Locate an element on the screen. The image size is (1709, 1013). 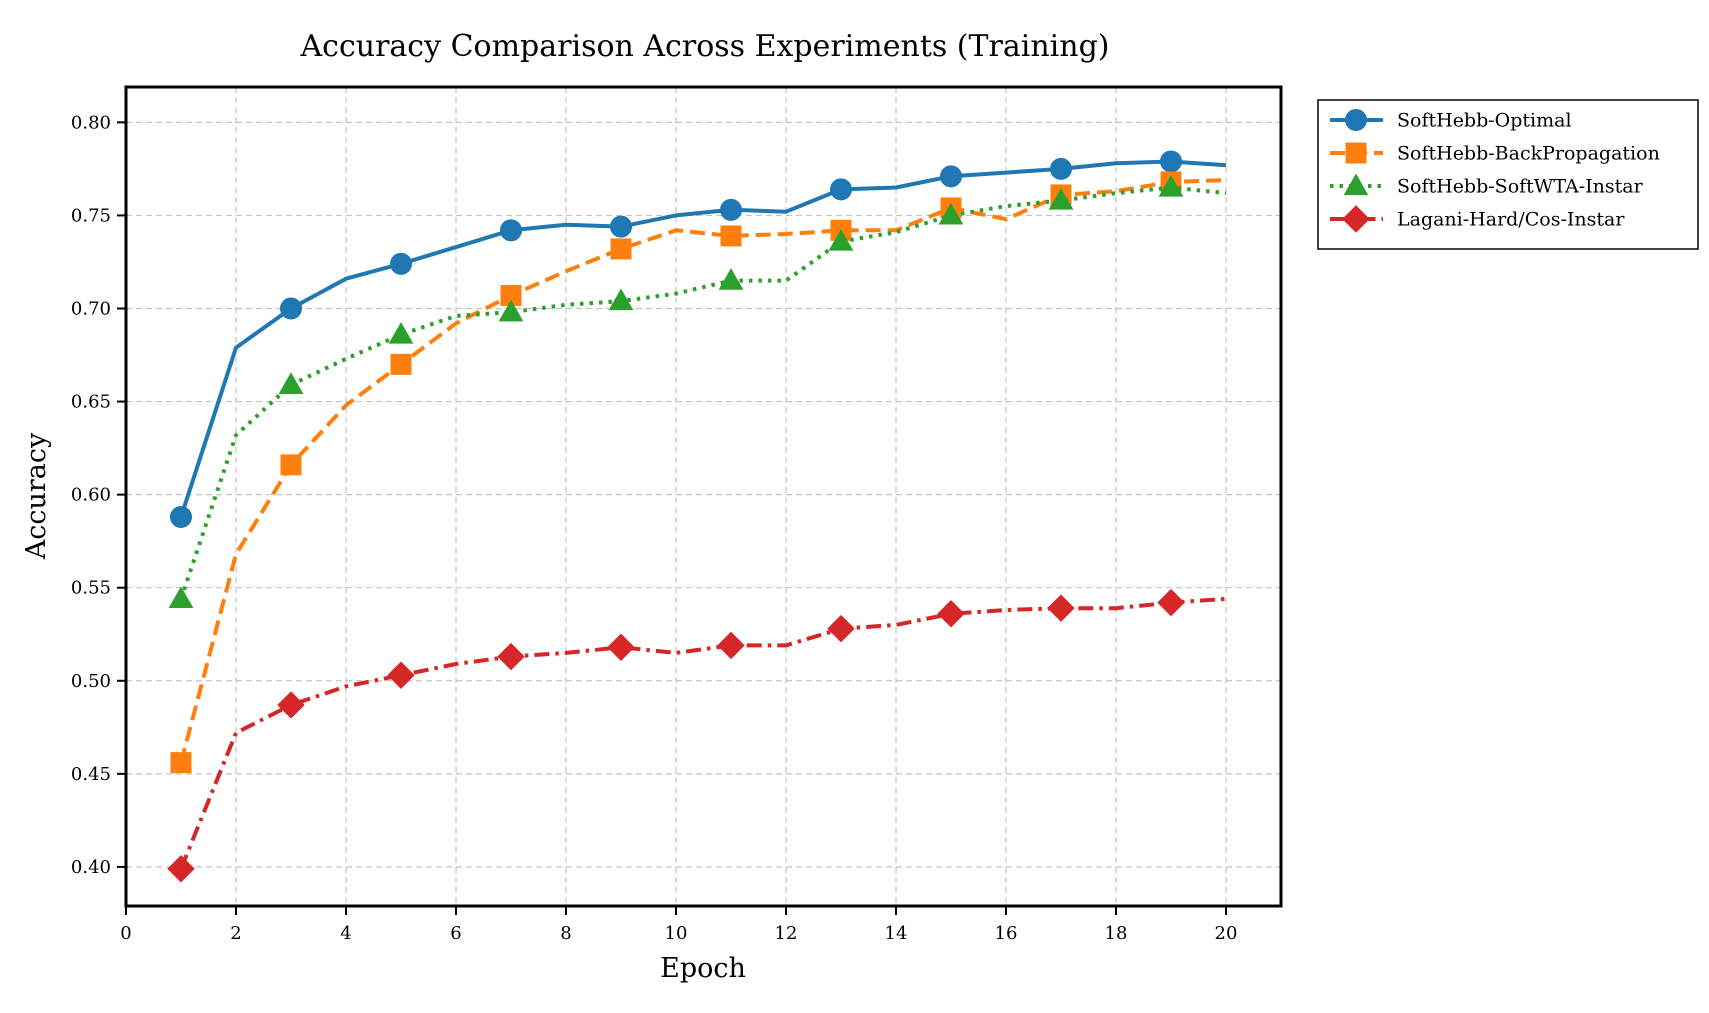
x-axis-ticks: 0 2 4 6 8 10 12 14 16 18 20 is located at coordinates (678, 925).